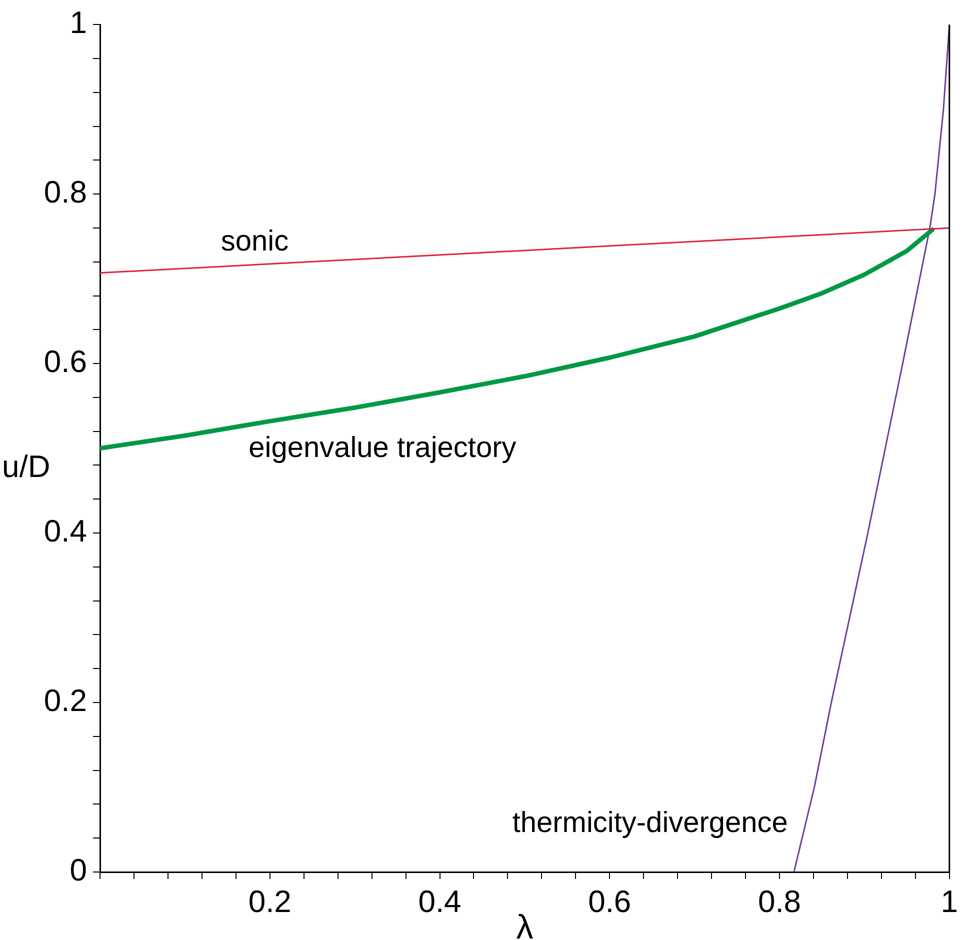 The width and height of the screenshot is (964, 940). What do you see at coordinates (780, 902) in the screenshot?
I see `x-tick-label: 0.8` at bounding box center [780, 902].